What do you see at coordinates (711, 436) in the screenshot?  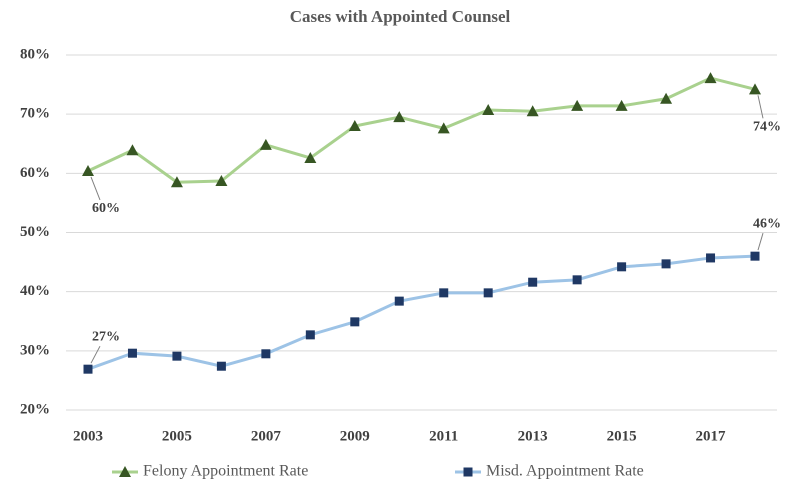 I see `x-tick-label: 2017` at bounding box center [711, 436].